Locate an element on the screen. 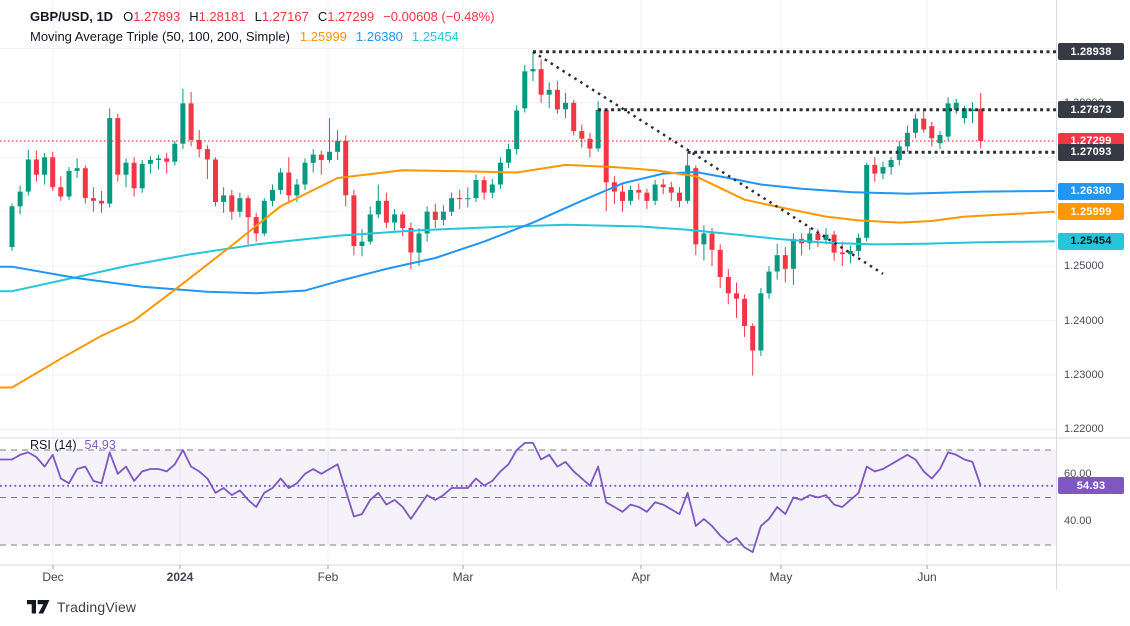  price-scale-label: 1.23000 is located at coordinates (1084, 374).